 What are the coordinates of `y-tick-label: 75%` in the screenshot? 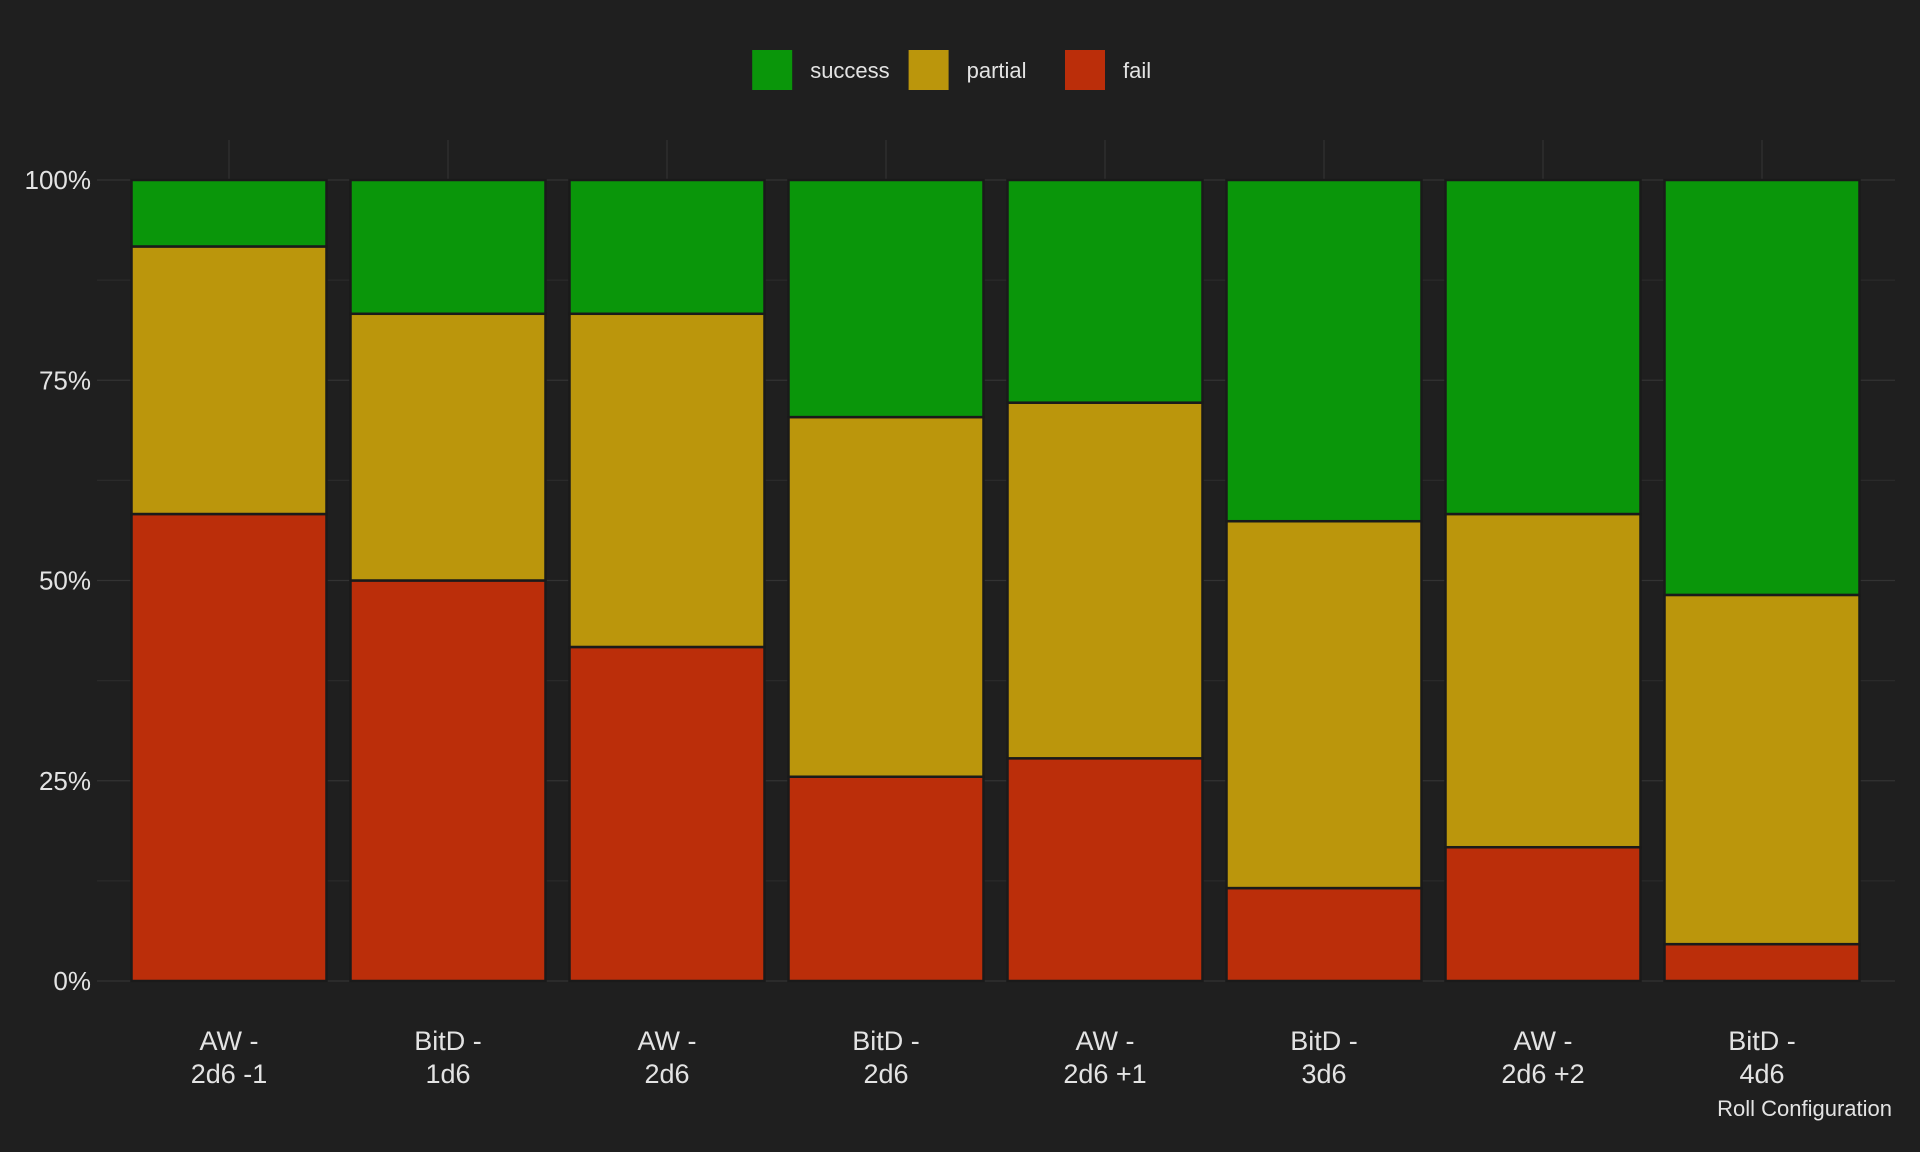 It's located at (65, 380).